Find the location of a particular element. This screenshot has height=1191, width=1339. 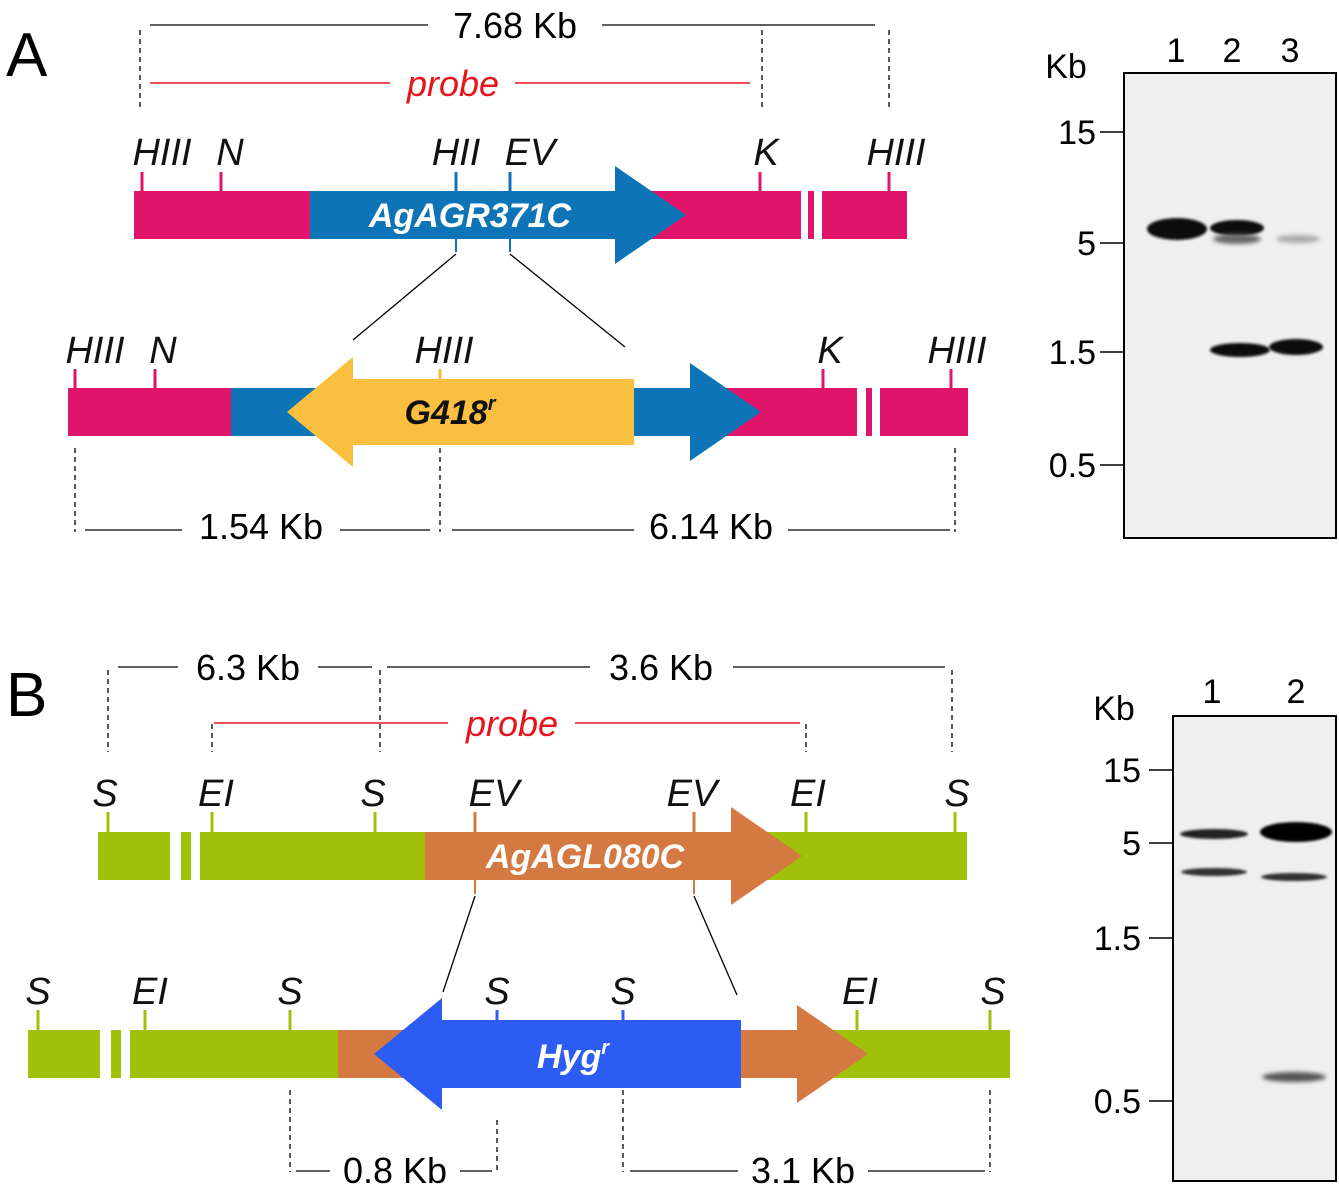

marker-arrow-hyg is located at coordinates (557, 1054).